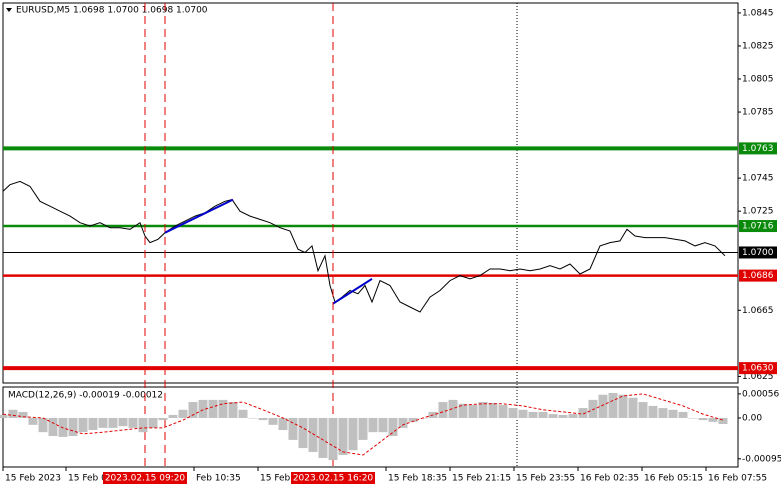 The width and height of the screenshot is (781, 489). What do you see at coordinates (760, 394) in the screenshot?
I see `y-tick-label: 0.00056` at bounding box center [760, 394].